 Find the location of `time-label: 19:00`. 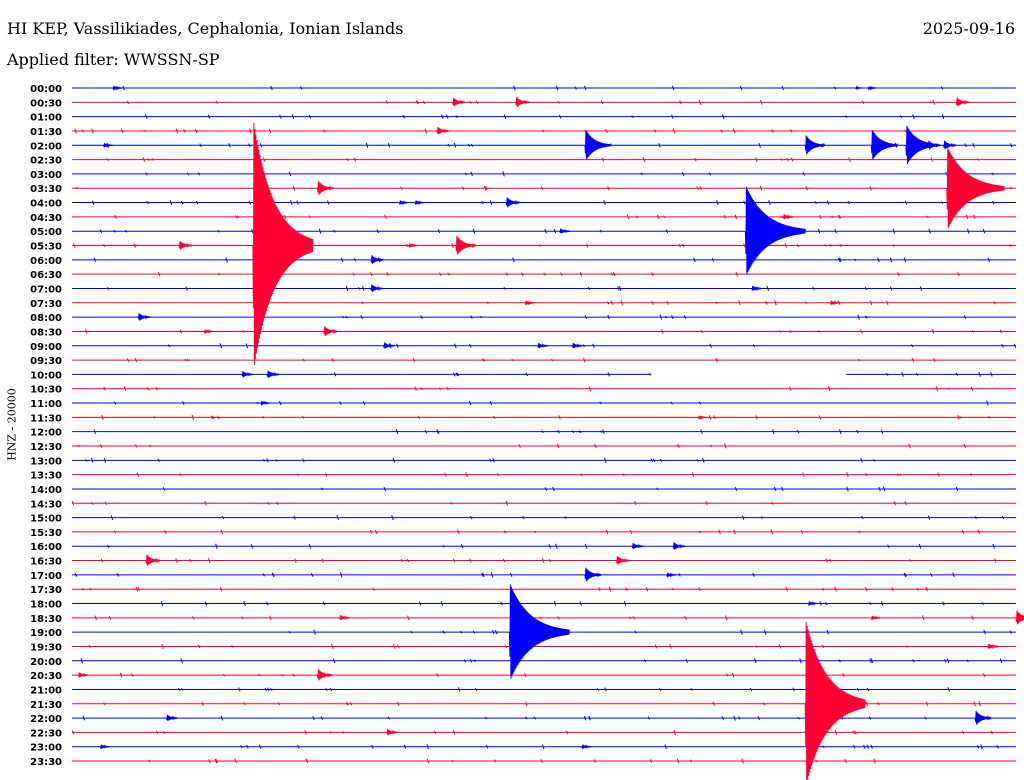

time-label: 19:00 is located at coordinates (46, 633).